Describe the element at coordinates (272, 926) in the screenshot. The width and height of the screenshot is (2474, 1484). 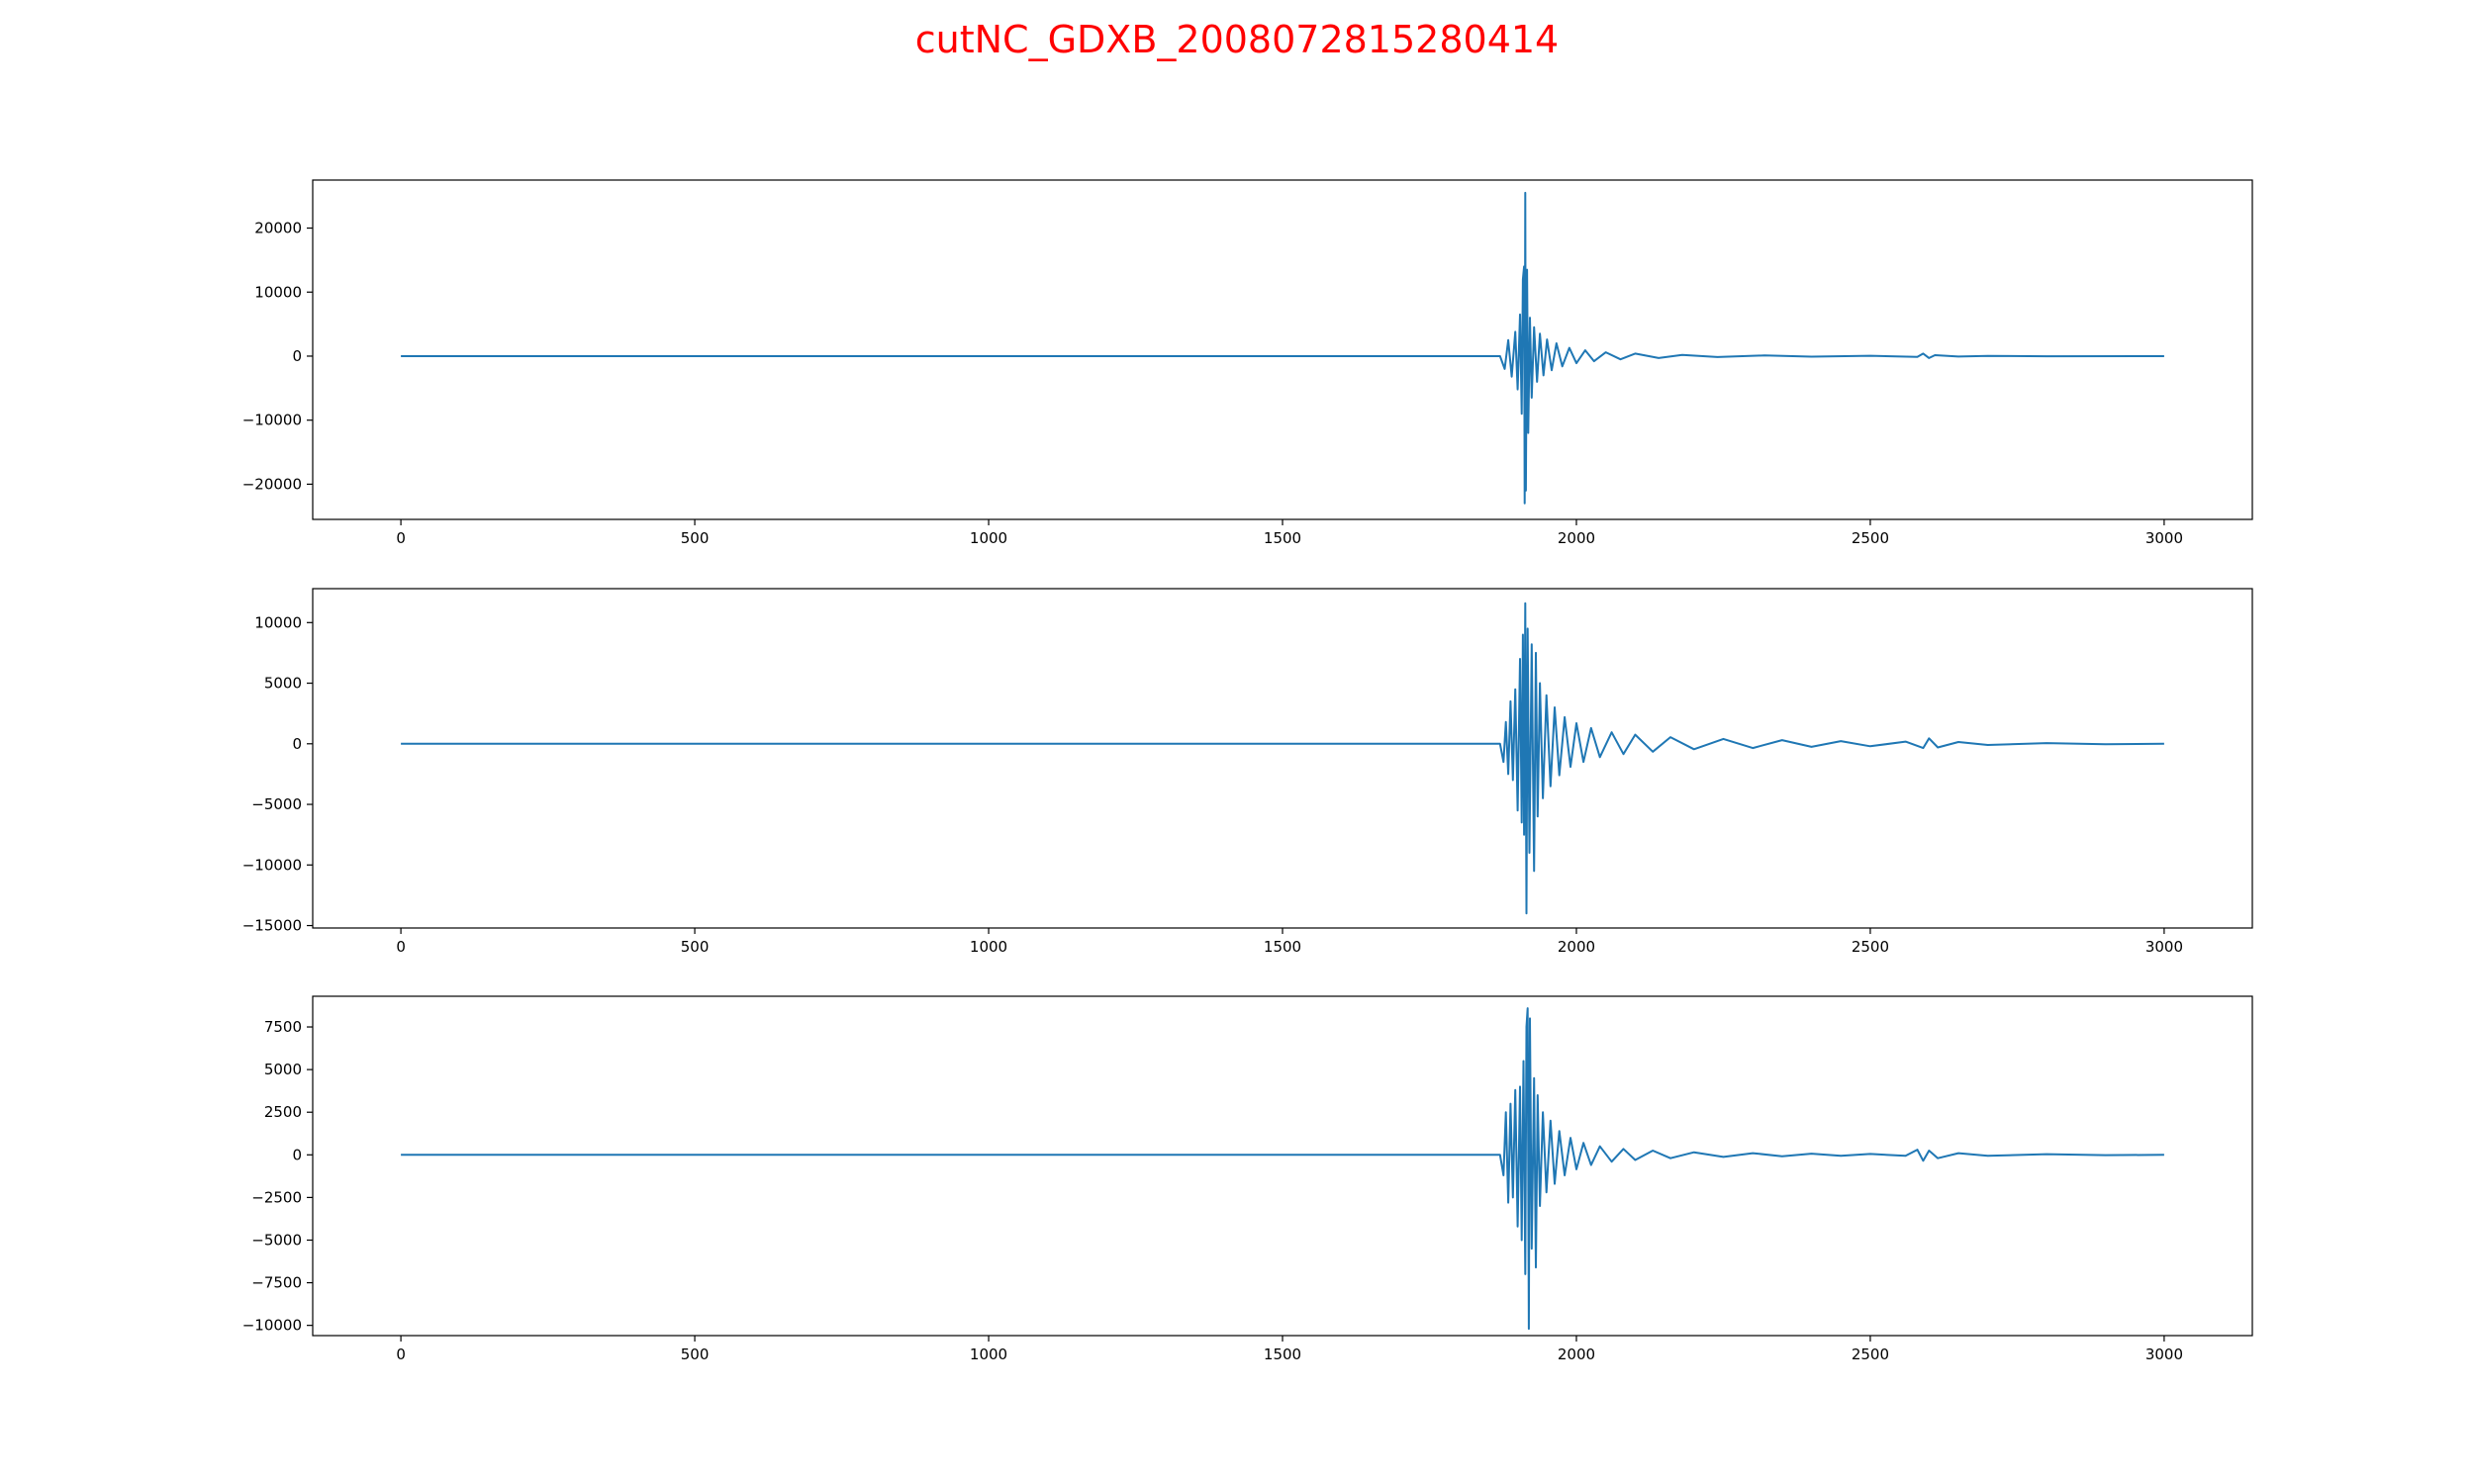
I see `y-tick-label: −15000` at that location.